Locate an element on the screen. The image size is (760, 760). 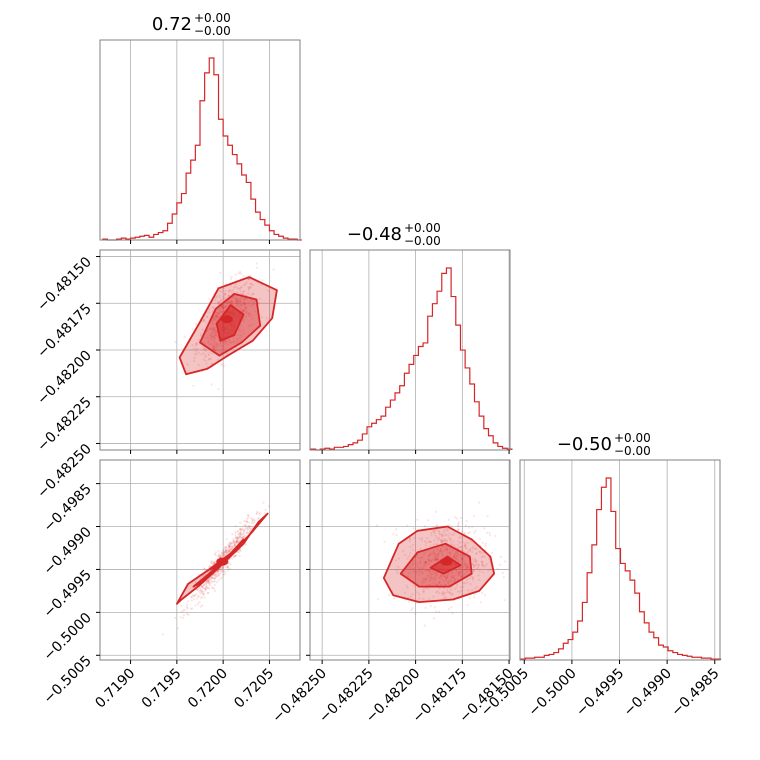
x-tick-label: −0.4990 is located at coordinates (648, 693).